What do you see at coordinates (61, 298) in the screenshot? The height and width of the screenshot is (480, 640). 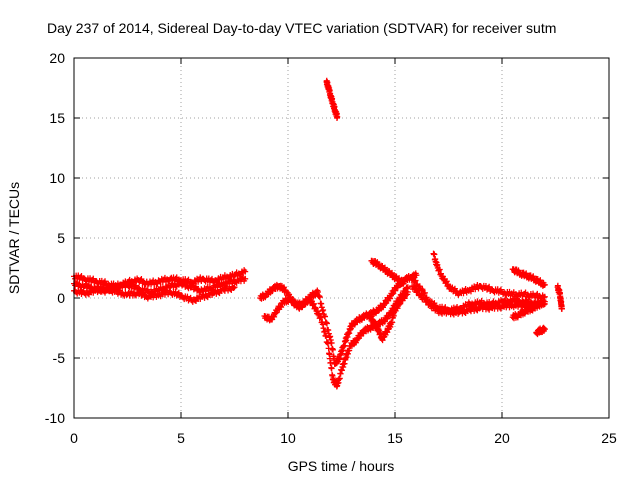 I see `y-tick-label: 0` at bounding box center [61, 298].